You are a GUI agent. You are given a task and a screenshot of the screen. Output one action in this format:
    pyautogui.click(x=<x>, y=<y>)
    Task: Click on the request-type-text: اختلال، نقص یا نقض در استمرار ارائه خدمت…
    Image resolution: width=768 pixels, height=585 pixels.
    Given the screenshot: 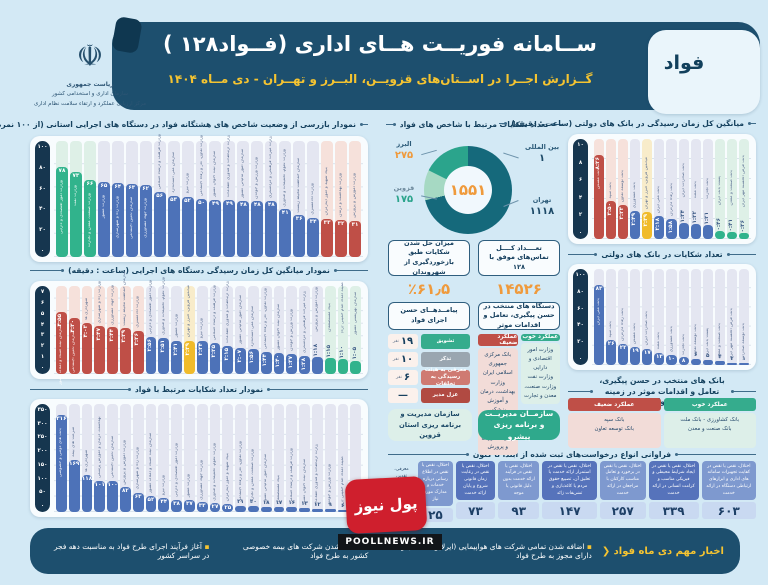 What is the action you would take?
    pyautogui.click(x=569, y=480)
    